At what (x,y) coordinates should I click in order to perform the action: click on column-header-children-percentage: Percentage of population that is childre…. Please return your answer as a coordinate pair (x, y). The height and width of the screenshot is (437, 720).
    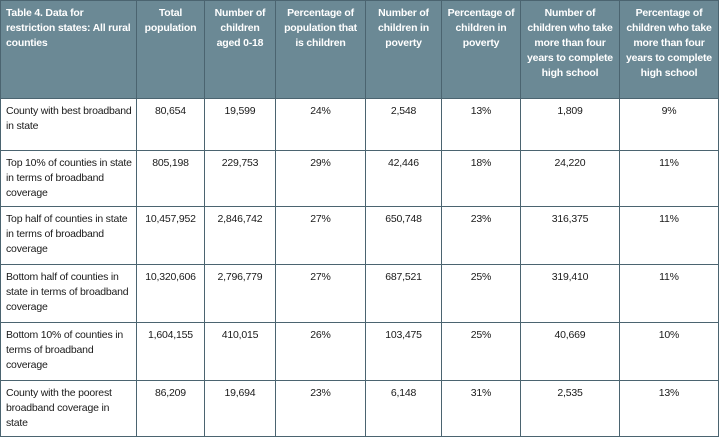
    Looking at the image, I should click on (320, 49).